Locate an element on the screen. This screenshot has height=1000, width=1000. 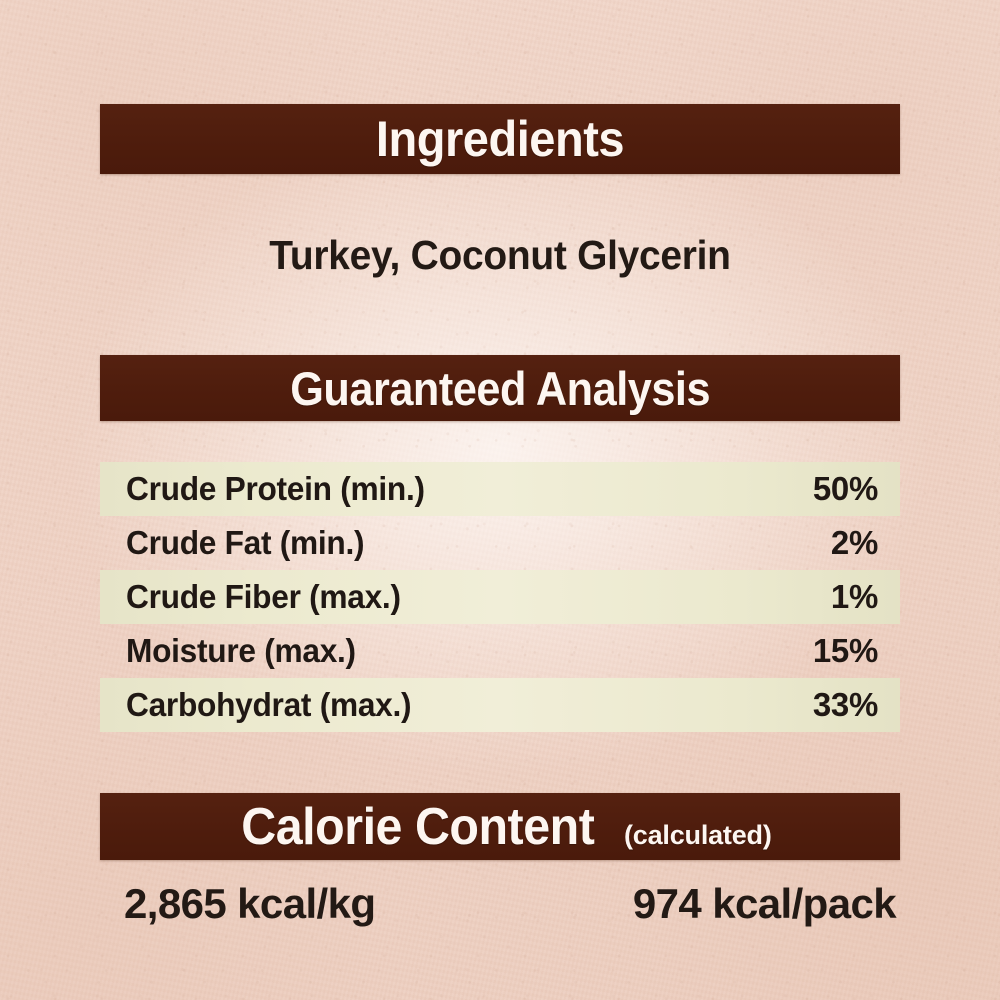
calorie-content-header-bar: Calorie Content (calculated) is located at coordinates (500, 826).